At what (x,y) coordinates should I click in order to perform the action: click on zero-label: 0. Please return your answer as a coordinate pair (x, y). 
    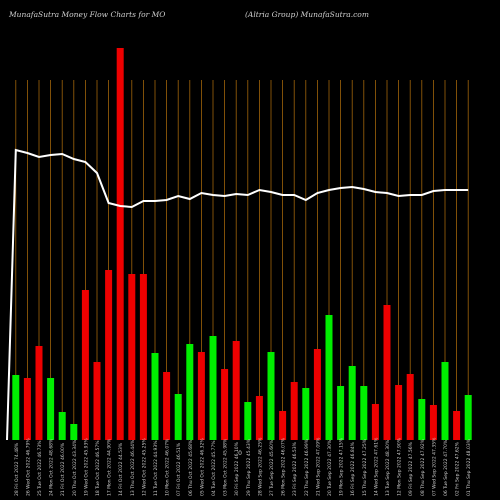
    Looking at the image, I should click on (240, 453).